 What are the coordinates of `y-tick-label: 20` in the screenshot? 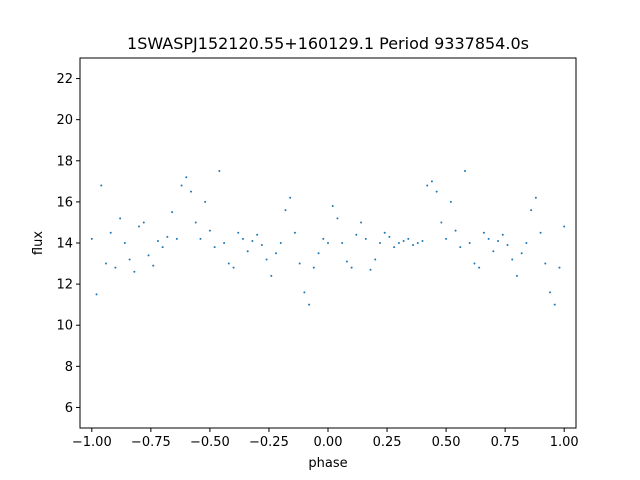 It's located at (64, 120).